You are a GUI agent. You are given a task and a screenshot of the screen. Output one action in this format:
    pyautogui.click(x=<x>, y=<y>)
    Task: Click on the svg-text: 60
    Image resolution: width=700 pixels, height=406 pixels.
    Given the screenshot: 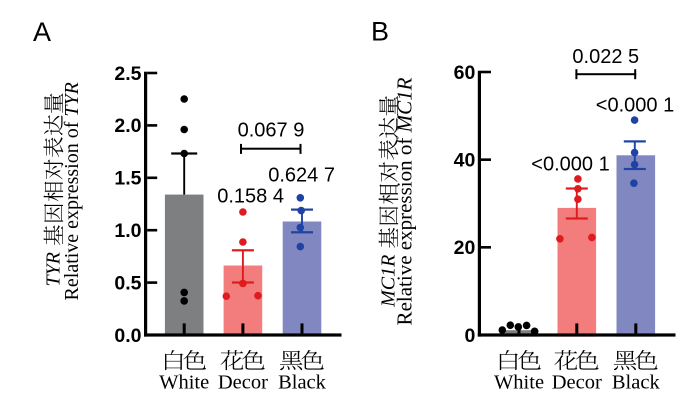 What is the action you would take?
    pyautogui.click(x=465, y=73)
    